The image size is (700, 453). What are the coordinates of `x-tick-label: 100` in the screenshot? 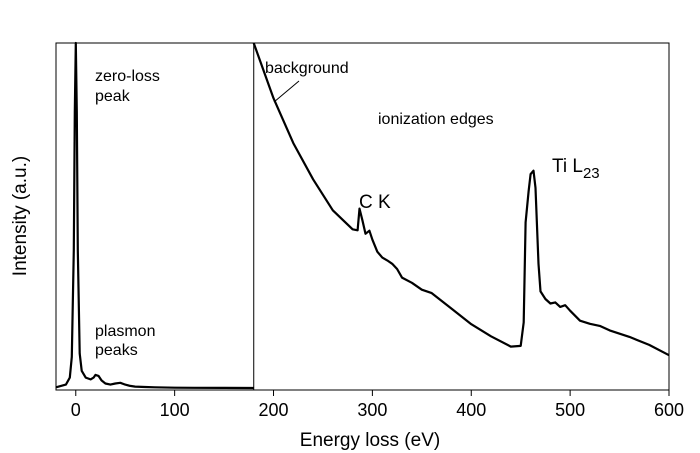 It's located at (175, 410).